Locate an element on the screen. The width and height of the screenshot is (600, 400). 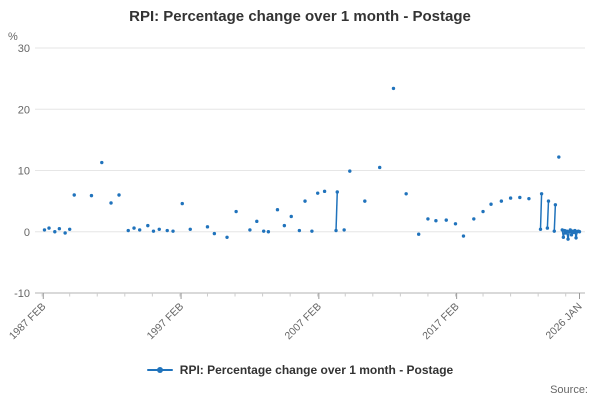
axis-tick-label: 1997 FEB is located at coordinates (166, 322).